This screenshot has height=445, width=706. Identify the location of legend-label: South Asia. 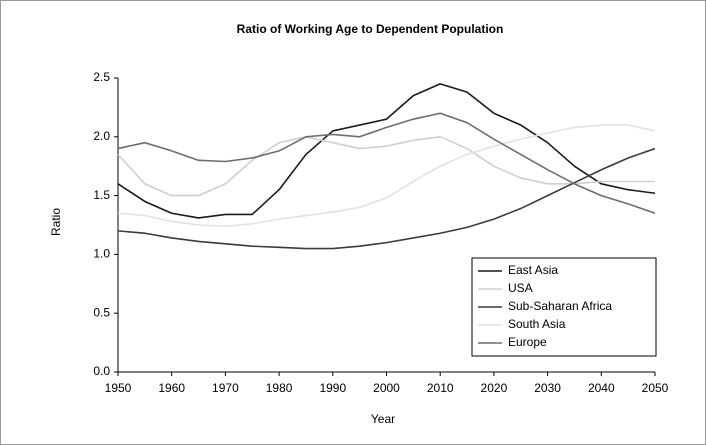
(537, 324).